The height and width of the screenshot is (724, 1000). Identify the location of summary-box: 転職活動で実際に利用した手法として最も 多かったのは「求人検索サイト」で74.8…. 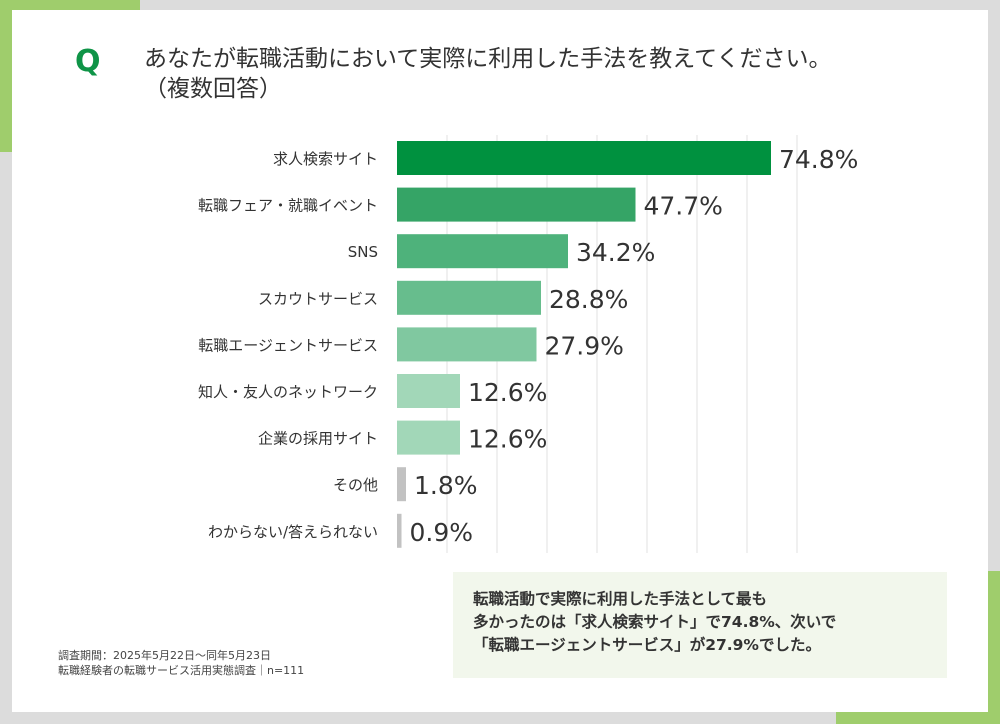
(700, 625).